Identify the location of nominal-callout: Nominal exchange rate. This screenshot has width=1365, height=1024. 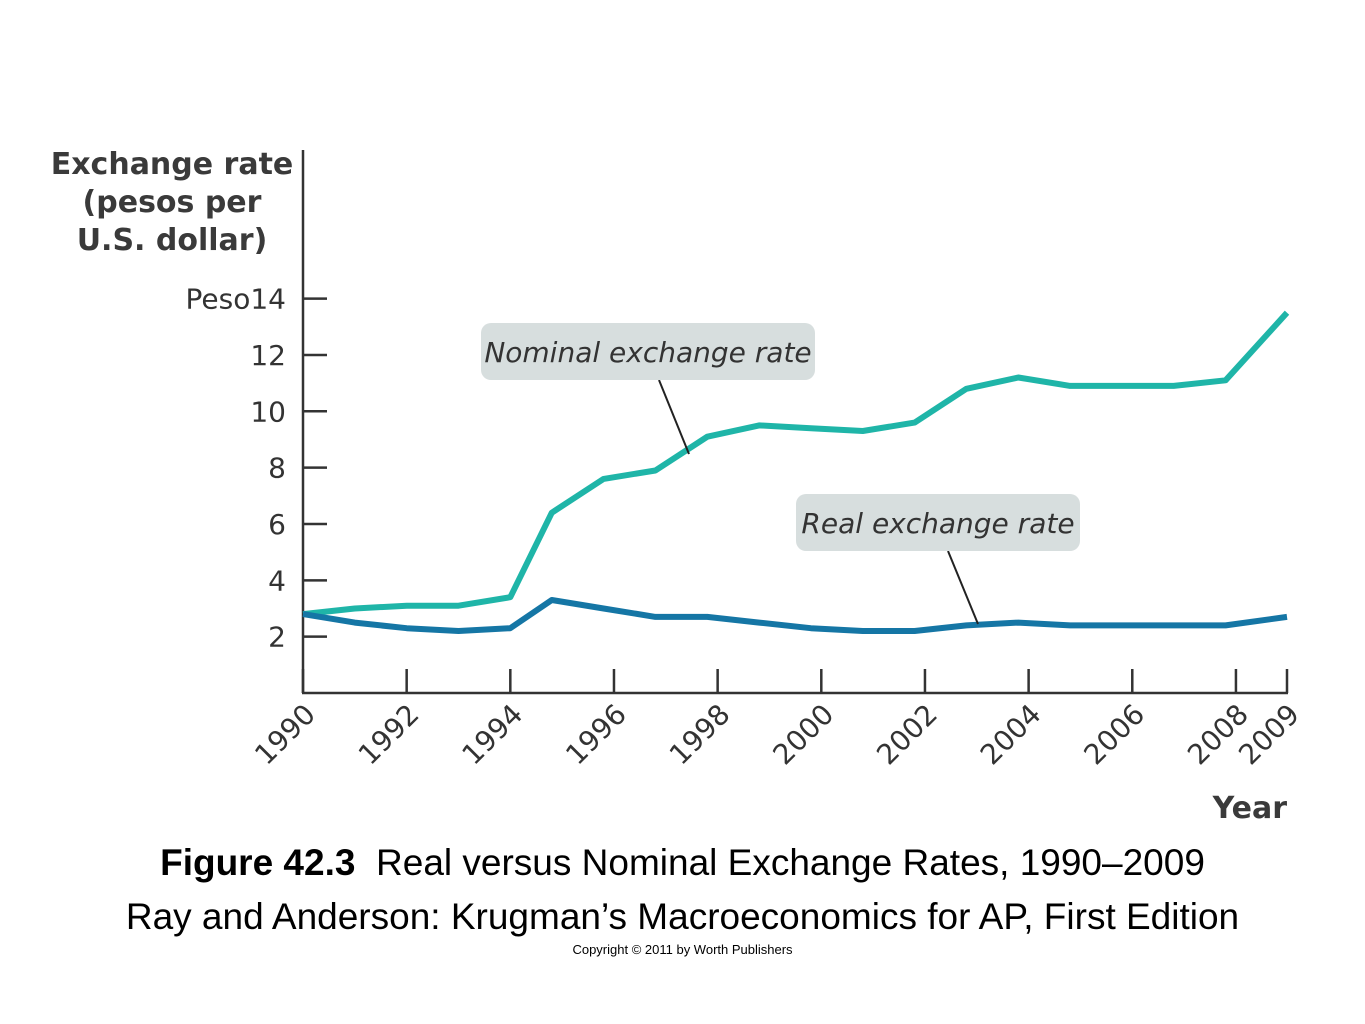
(648, 389).